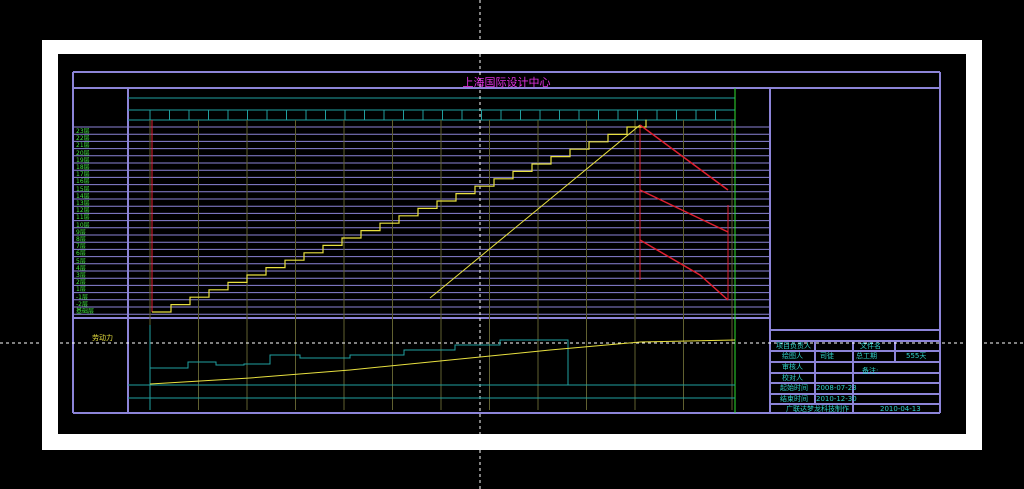  I want to click on floor-label: 12层, so click(83, 211).